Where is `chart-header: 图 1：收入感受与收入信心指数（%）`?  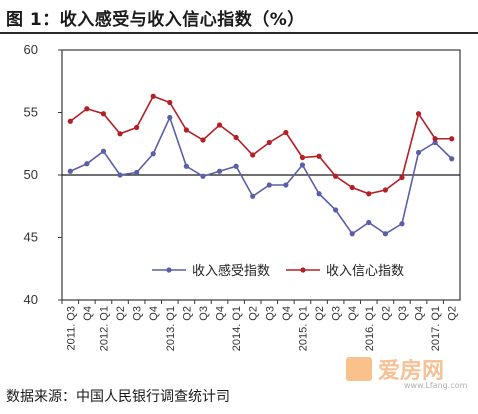
chart-header: 图 1：收入感受与收入信心指数（%） is located at coordinates (239, 17).